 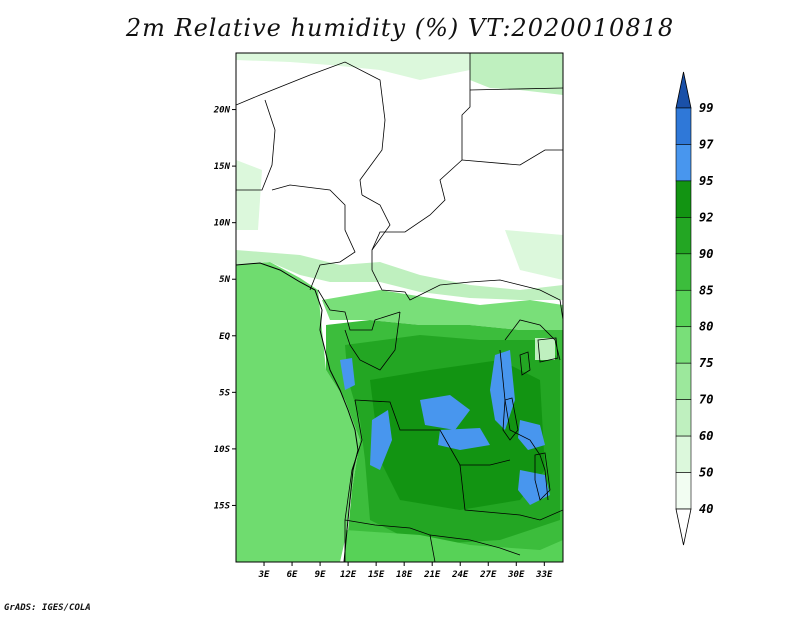 I want to click on lat-tick-label: 15N, so click(x=222, y=167).